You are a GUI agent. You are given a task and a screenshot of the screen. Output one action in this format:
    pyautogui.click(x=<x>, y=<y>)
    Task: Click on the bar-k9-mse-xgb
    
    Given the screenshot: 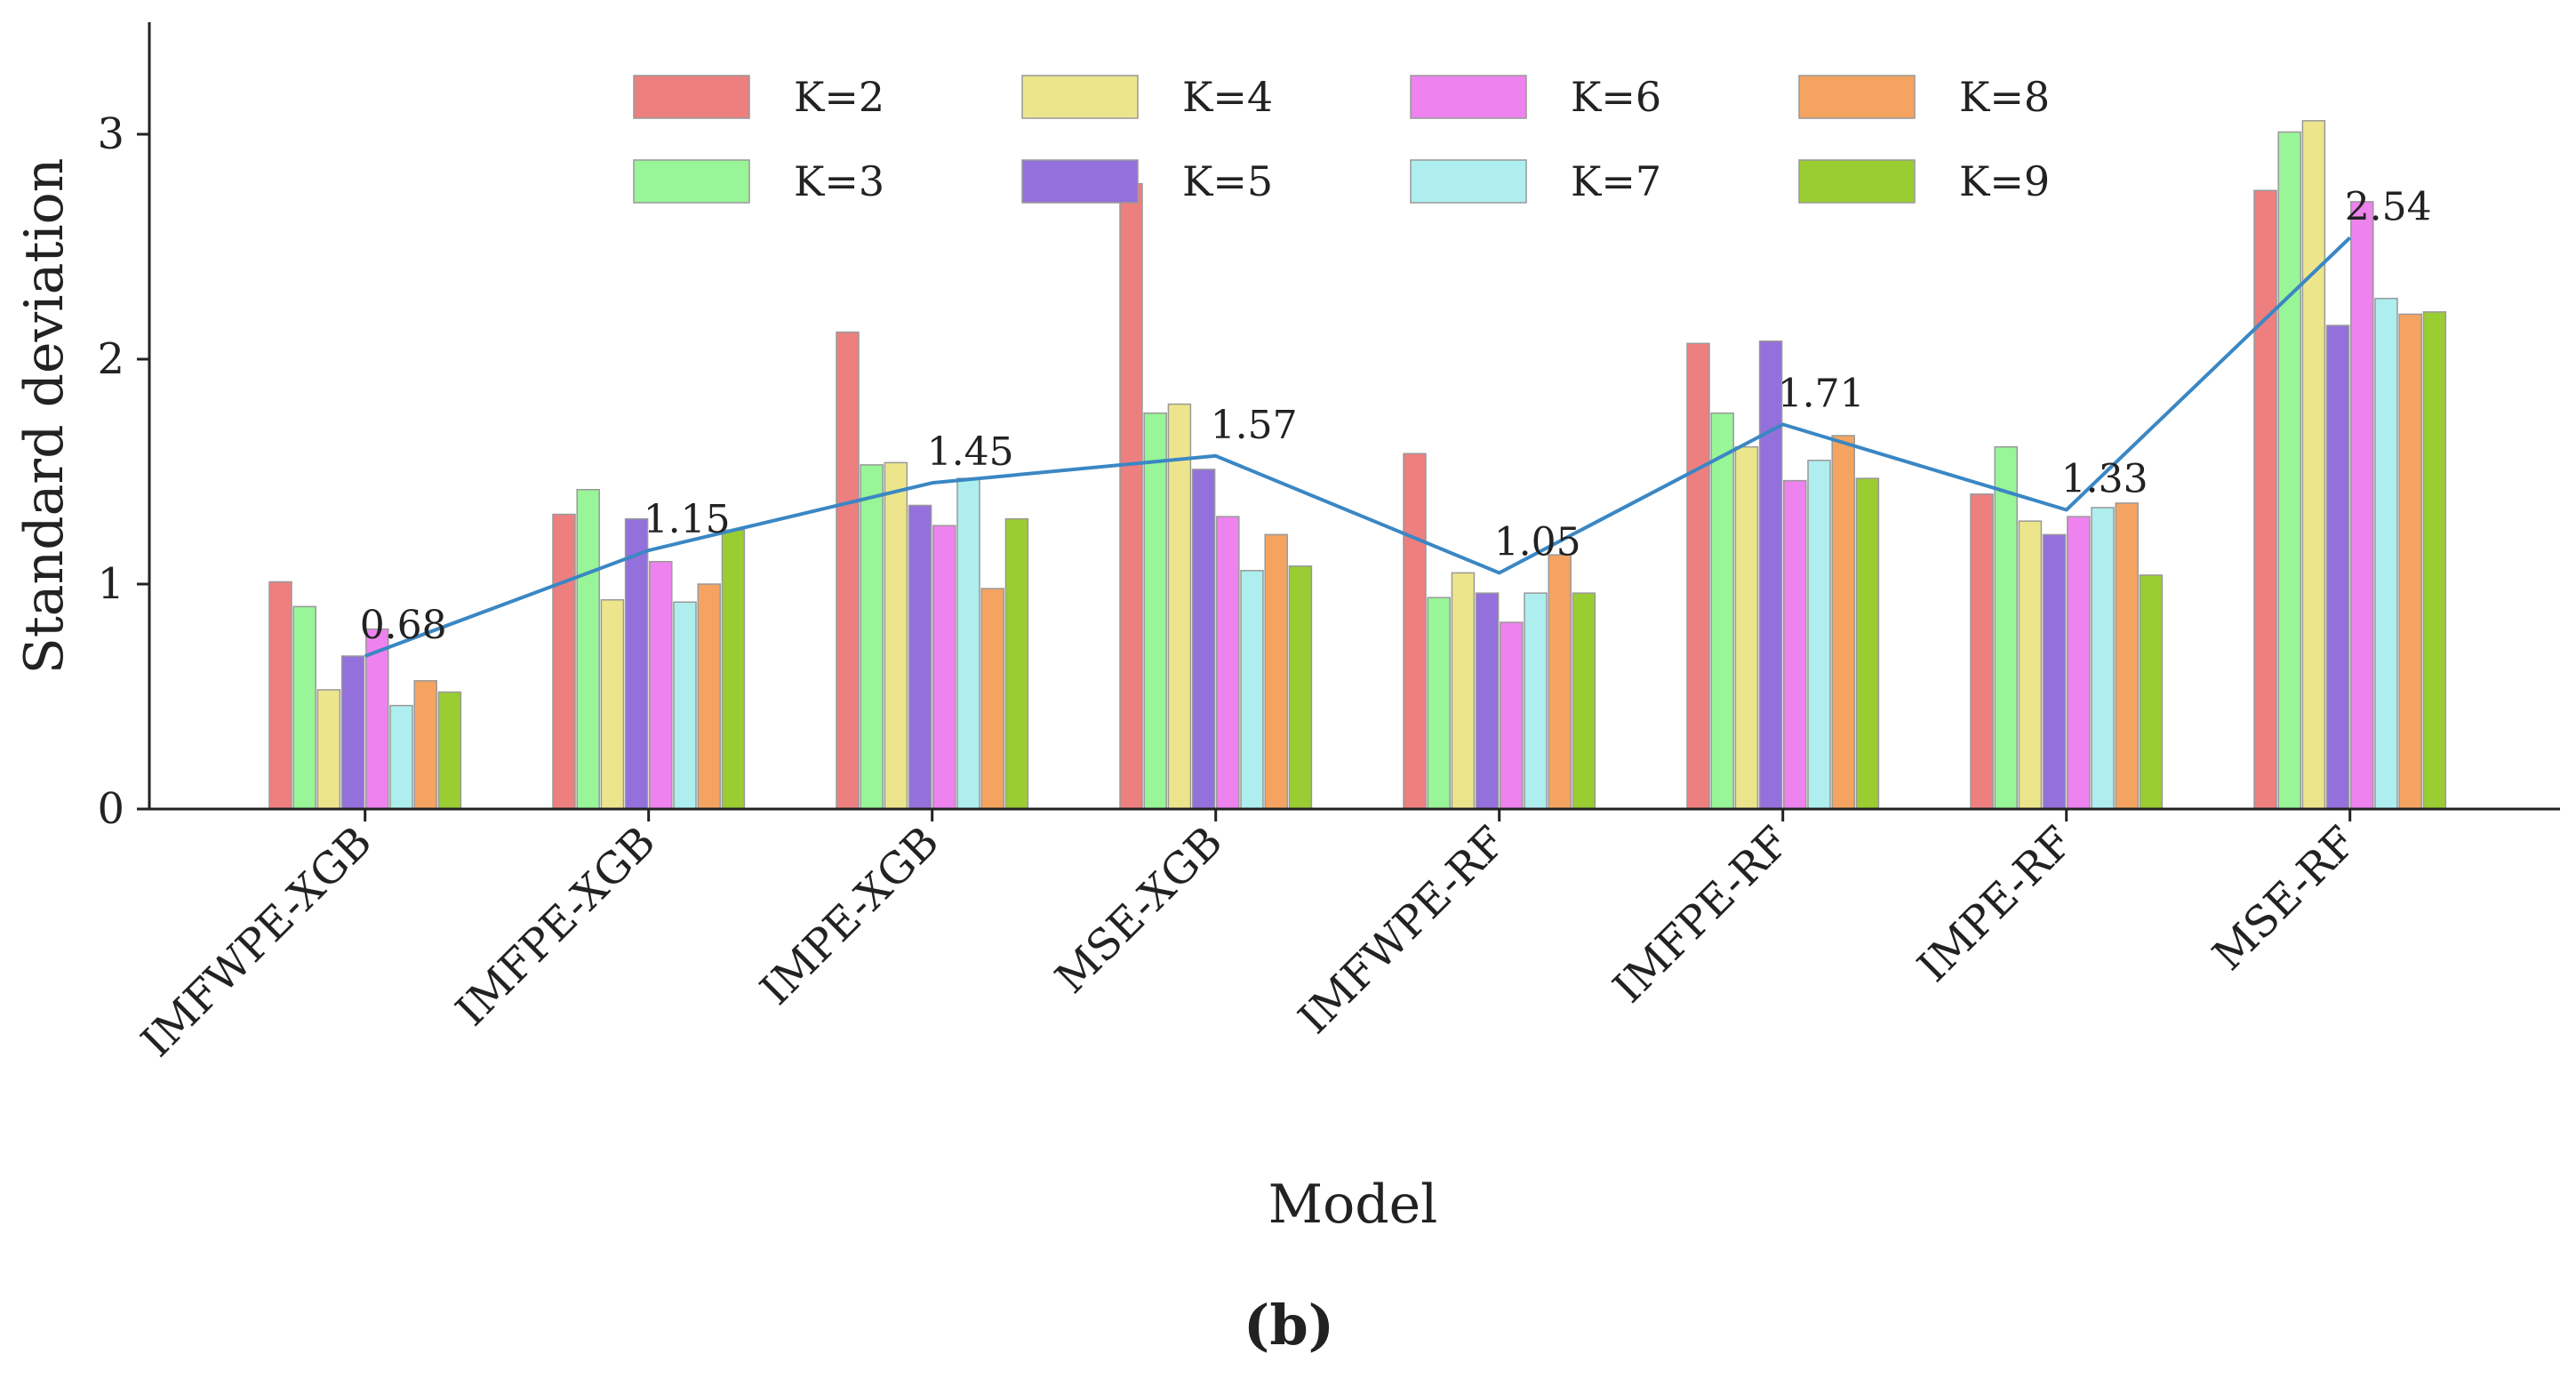 What is the action you would take?
    pyautogui.click(x=1300, y=687)
    